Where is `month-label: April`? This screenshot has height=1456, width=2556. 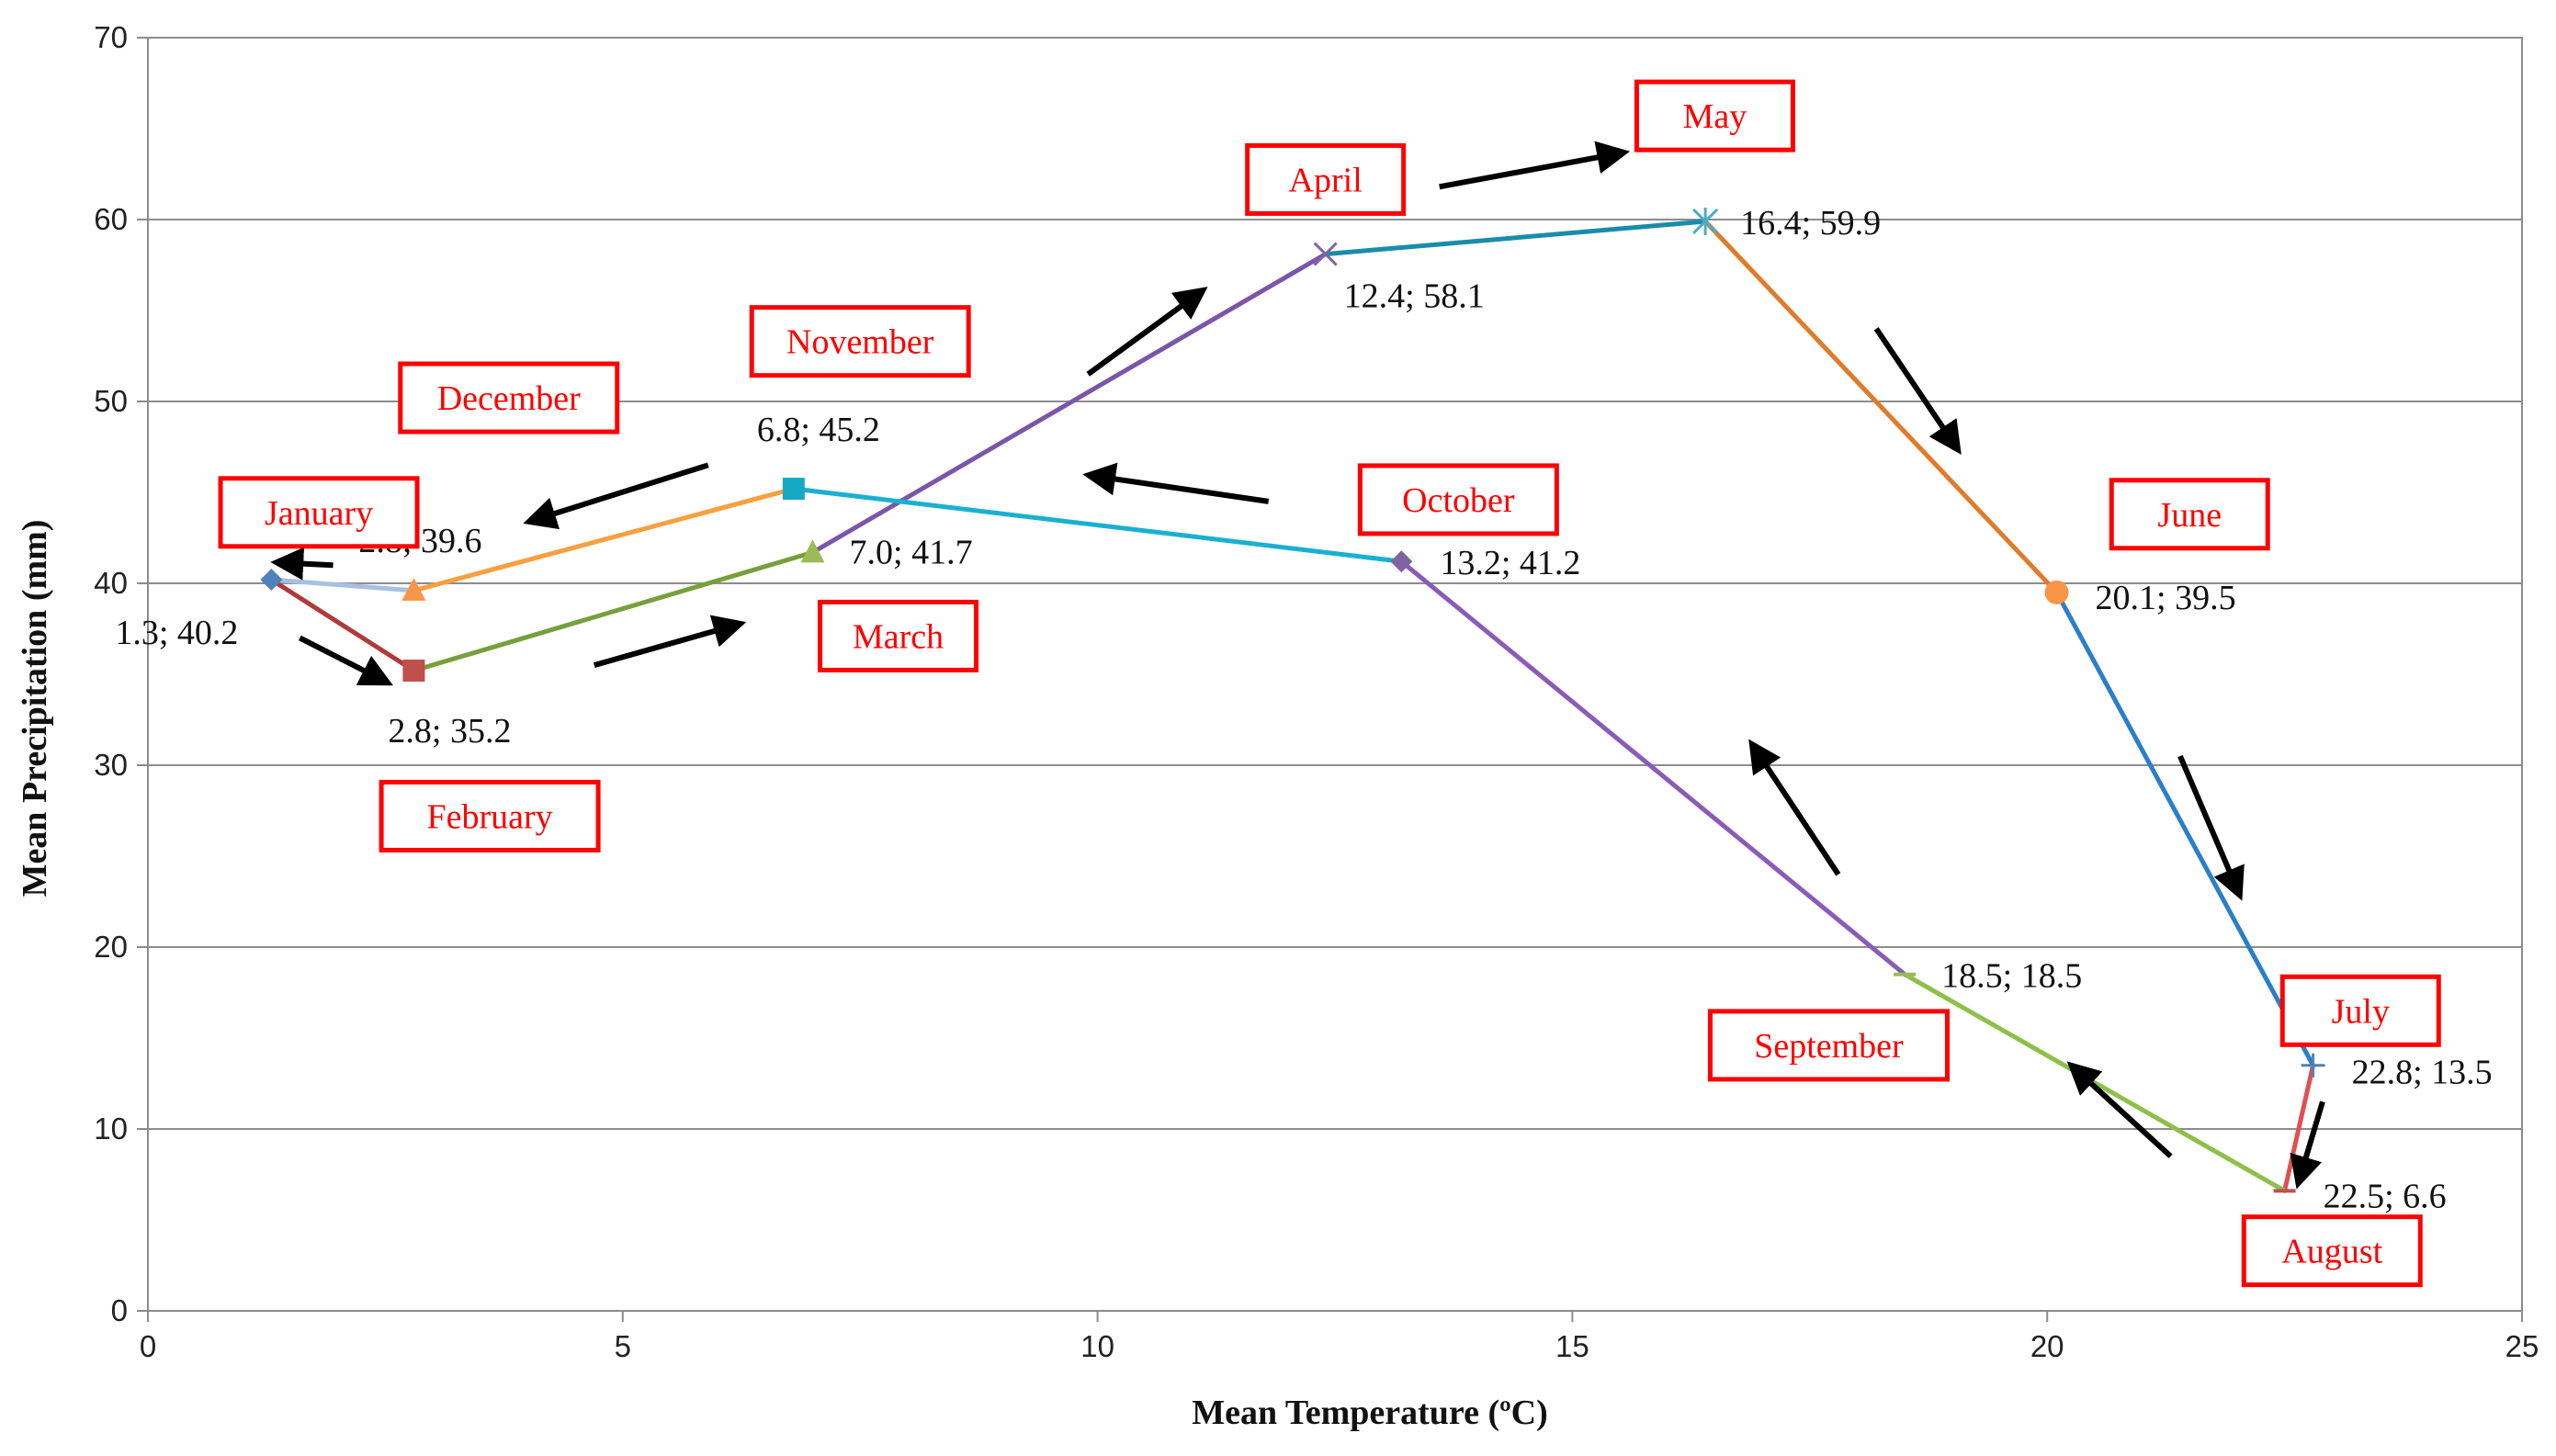
month-label: April is located at coordinates (1326, 180).